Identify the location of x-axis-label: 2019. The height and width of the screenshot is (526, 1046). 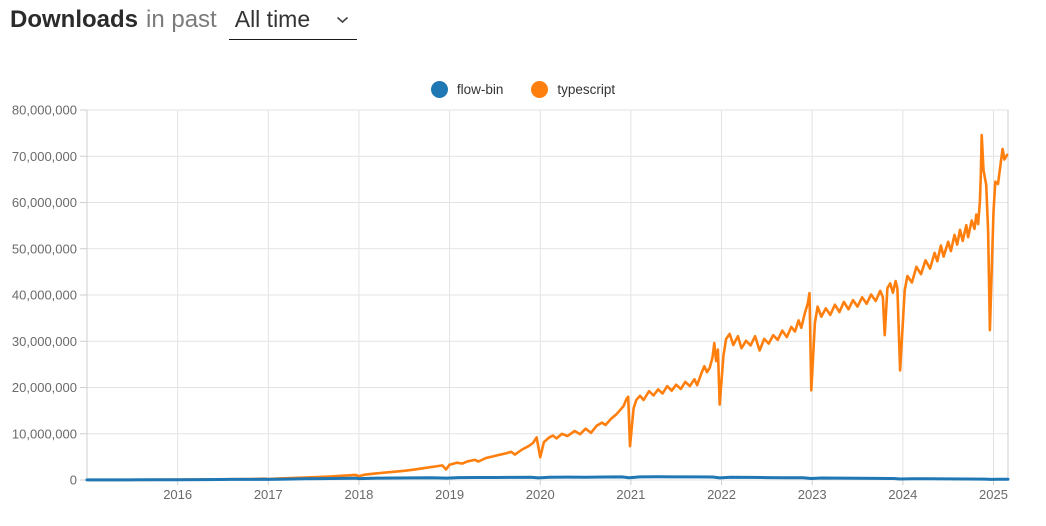
(449, 494).